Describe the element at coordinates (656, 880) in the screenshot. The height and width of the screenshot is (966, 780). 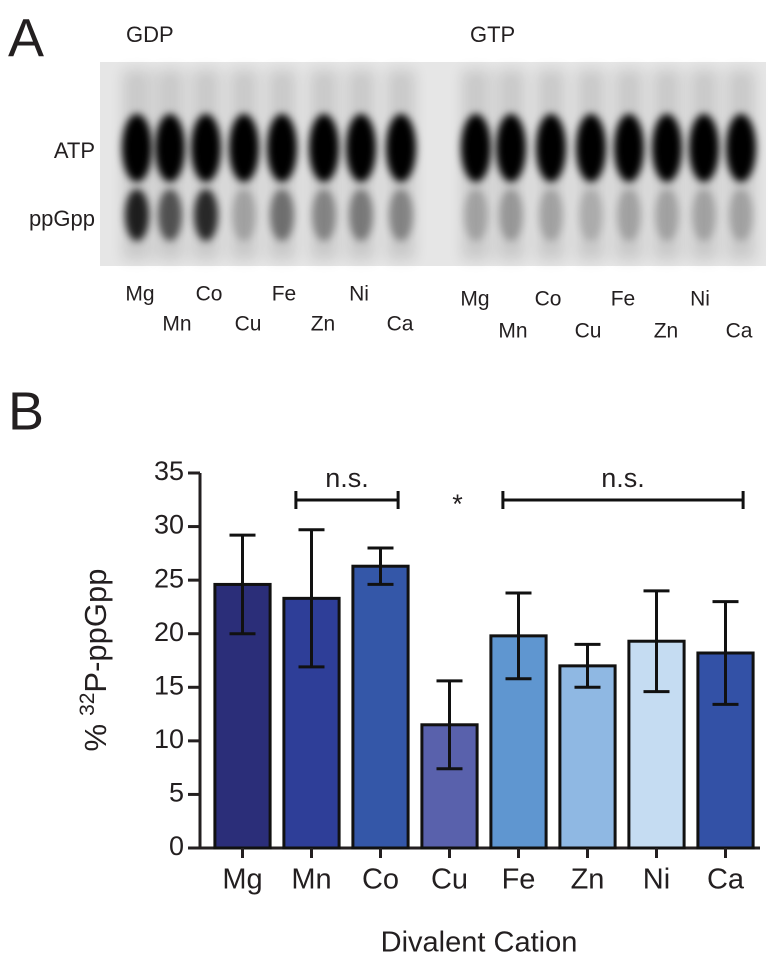
I see `x-tick-label: Ni` at that location.